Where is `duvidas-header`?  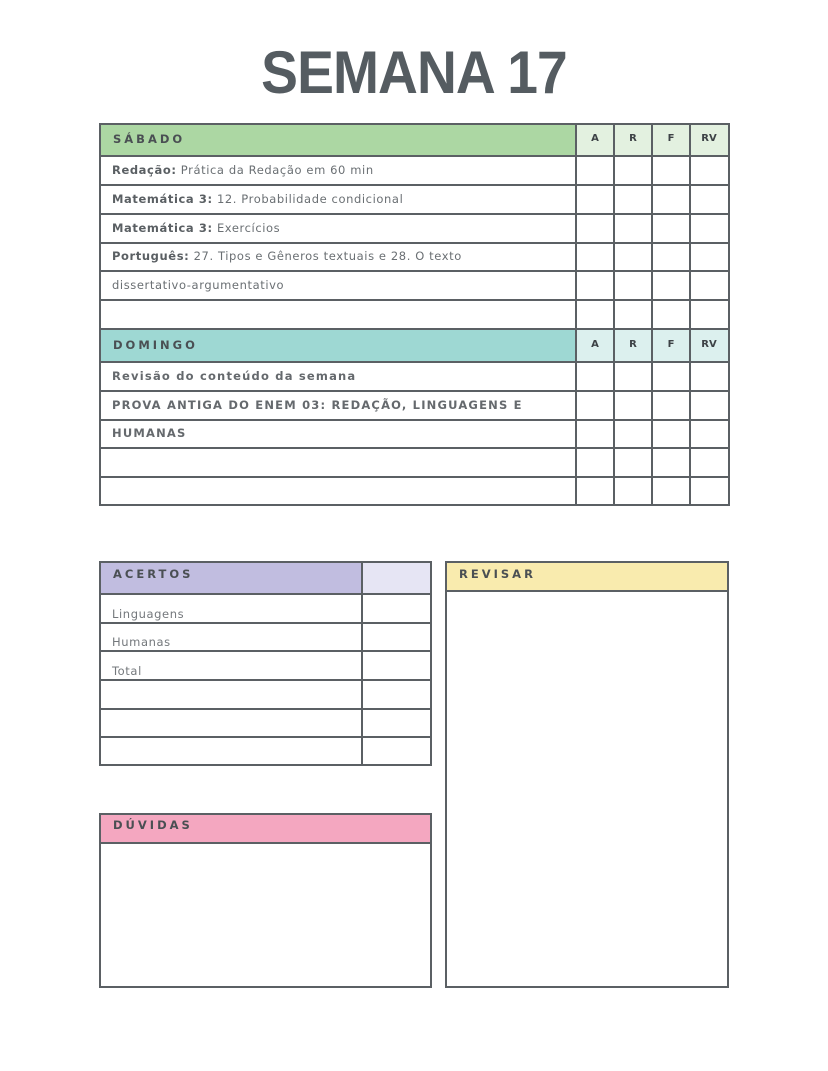
duvidas-header is located at coordinates (265, 828).